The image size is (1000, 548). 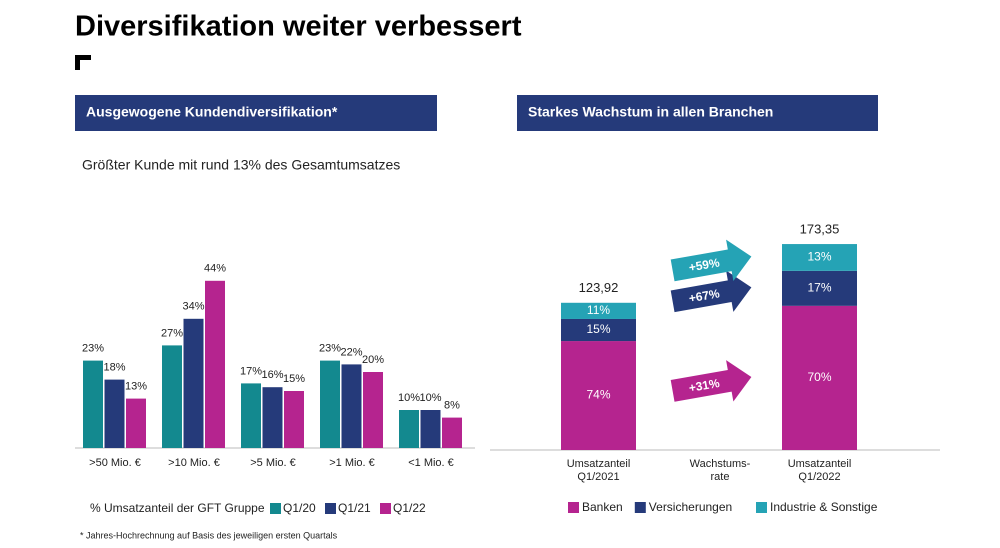 What do you see at coordinates (373, 360) in the screenshot?
I see `value-label: 20%` at bounding box center [373, 360].